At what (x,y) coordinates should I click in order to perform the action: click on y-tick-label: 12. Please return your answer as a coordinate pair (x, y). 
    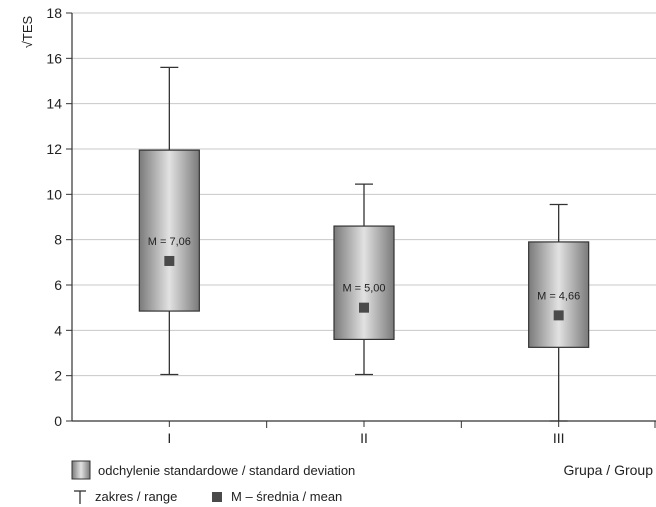
    Looking at the image, I should click on (54, 149).